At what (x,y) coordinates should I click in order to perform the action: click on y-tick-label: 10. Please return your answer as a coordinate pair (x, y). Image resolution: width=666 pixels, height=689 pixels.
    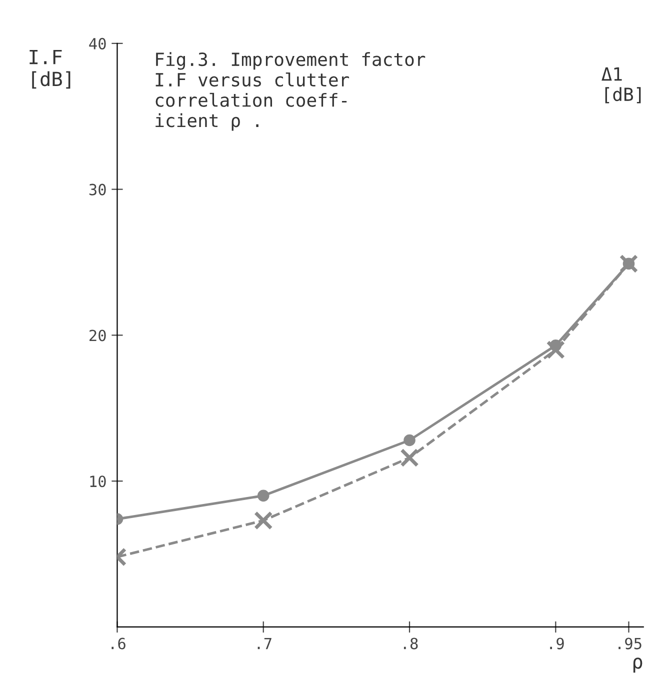
    Looking at the image, I should click on (98, 482).